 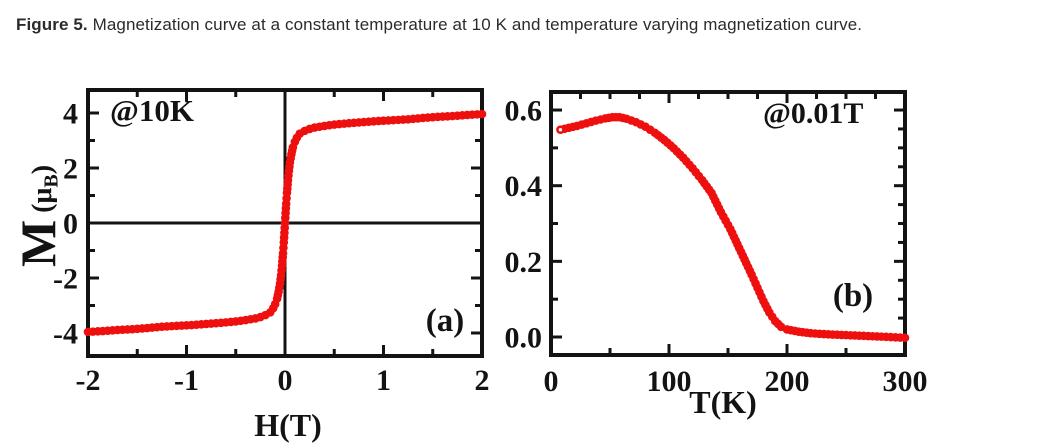 What do you see at coordinates (186, 380) in the screenshot?
I see `svg-text: -1` at bounding box center [186, 380].